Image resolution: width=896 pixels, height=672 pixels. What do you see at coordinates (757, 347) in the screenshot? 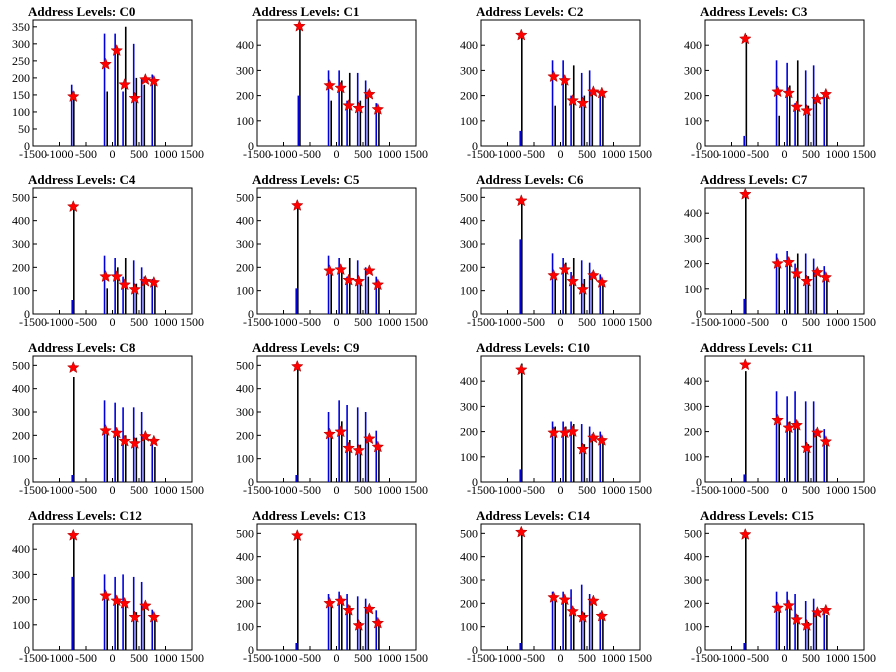
I see `chart-title: Address Levels: C11` at bounding box center [757, 347].